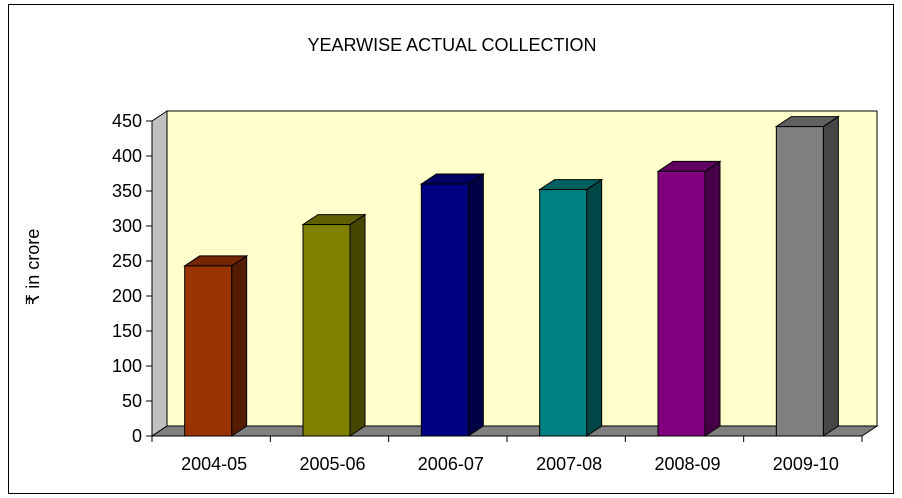  Describe the element at coordinates (127, 121) in the screenshot. I see `y-tick-label: 450` at that location.